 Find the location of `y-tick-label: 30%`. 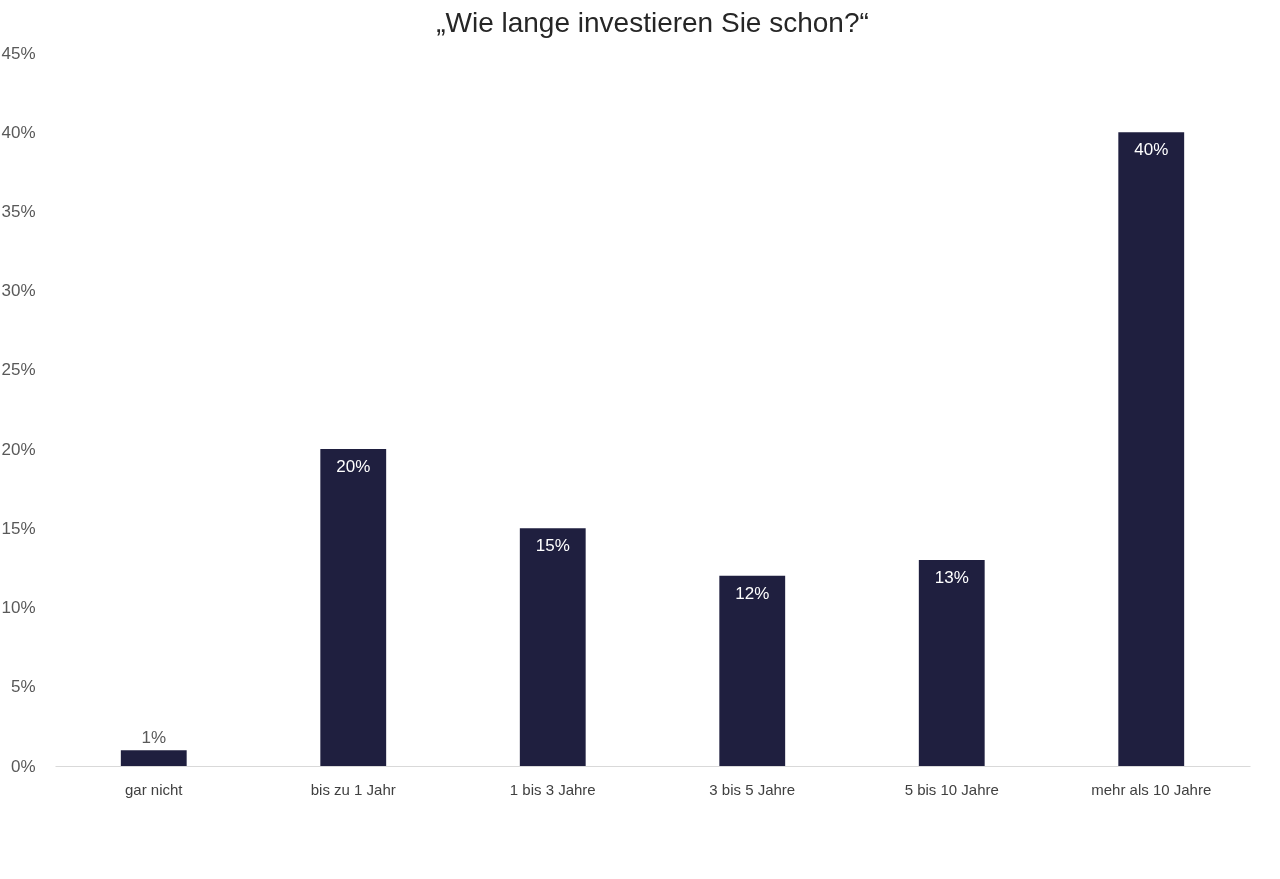

y-tick-label: 30% is located at coordinates (18, 291).